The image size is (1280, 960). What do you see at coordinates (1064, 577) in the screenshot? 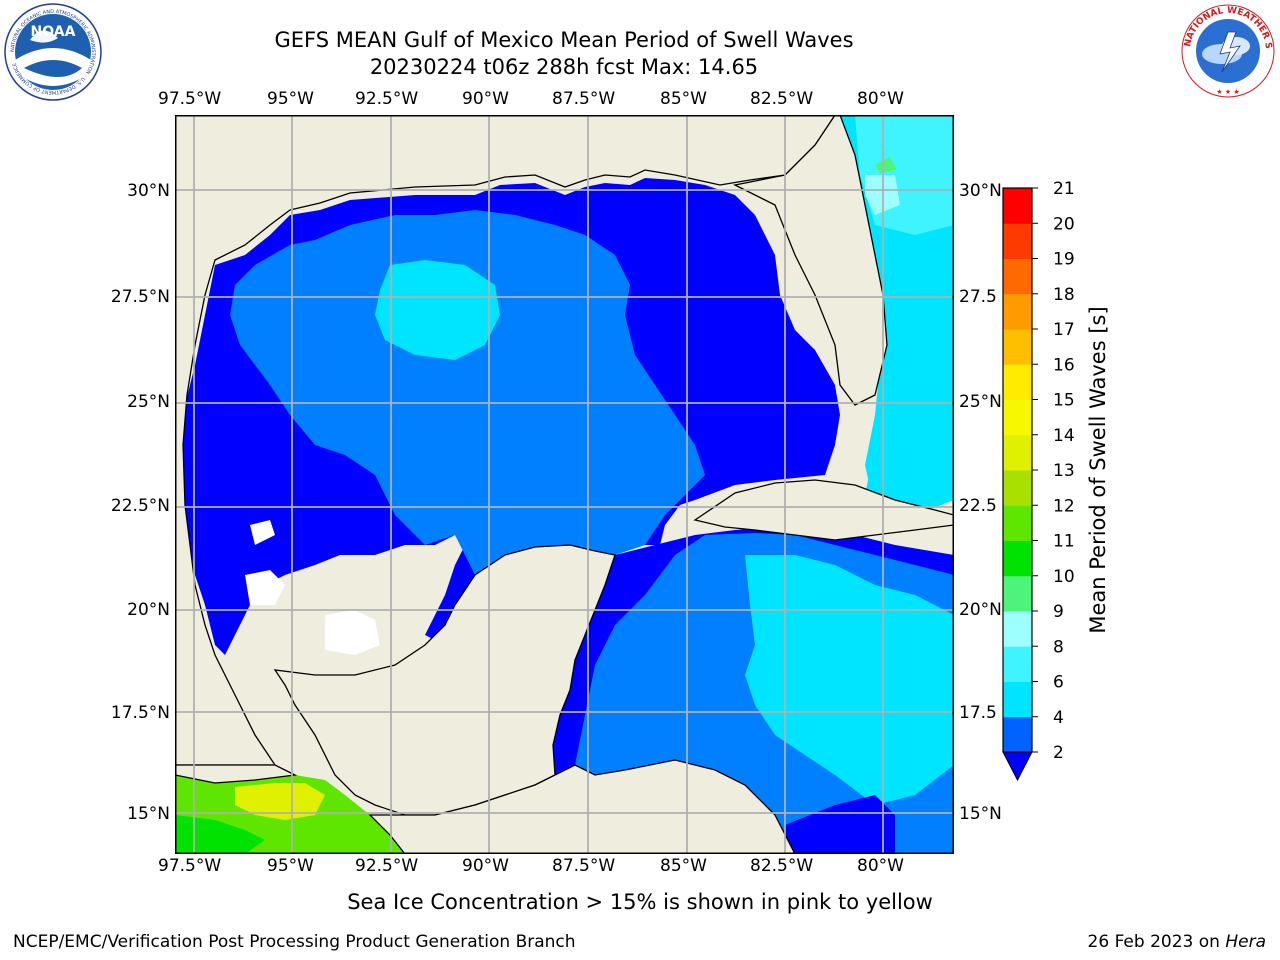
I see `colorbar-tick-label: 10` at bounding box center [1064, 577].